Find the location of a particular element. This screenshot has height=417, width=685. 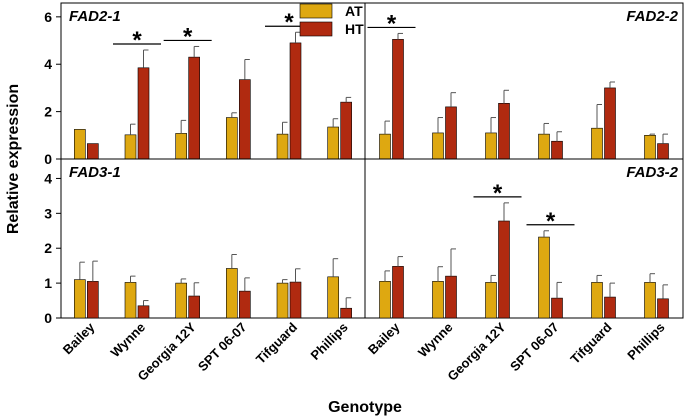

panel-title: FAD2-1 is located at coordinates (95, 16).